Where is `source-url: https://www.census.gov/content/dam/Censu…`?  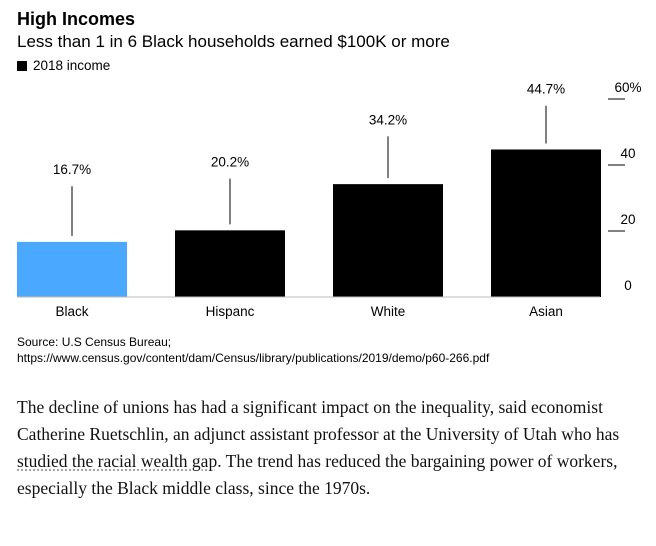
source-url: https://www.census.gov/content/dam/Censu… is located at coordinates (253, 358).